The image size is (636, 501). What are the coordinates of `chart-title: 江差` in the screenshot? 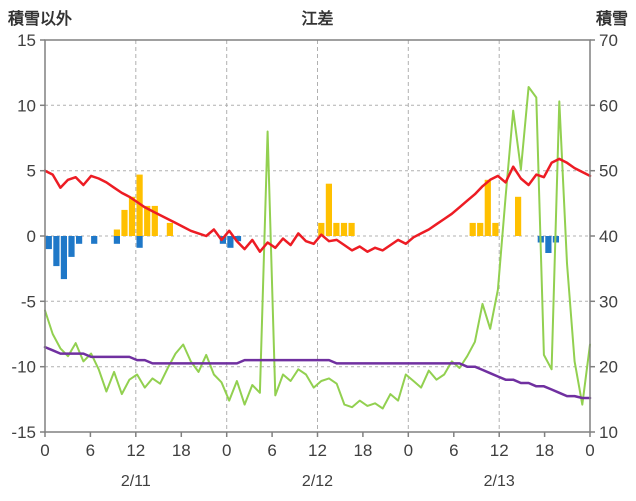 It's located at (317, 19).